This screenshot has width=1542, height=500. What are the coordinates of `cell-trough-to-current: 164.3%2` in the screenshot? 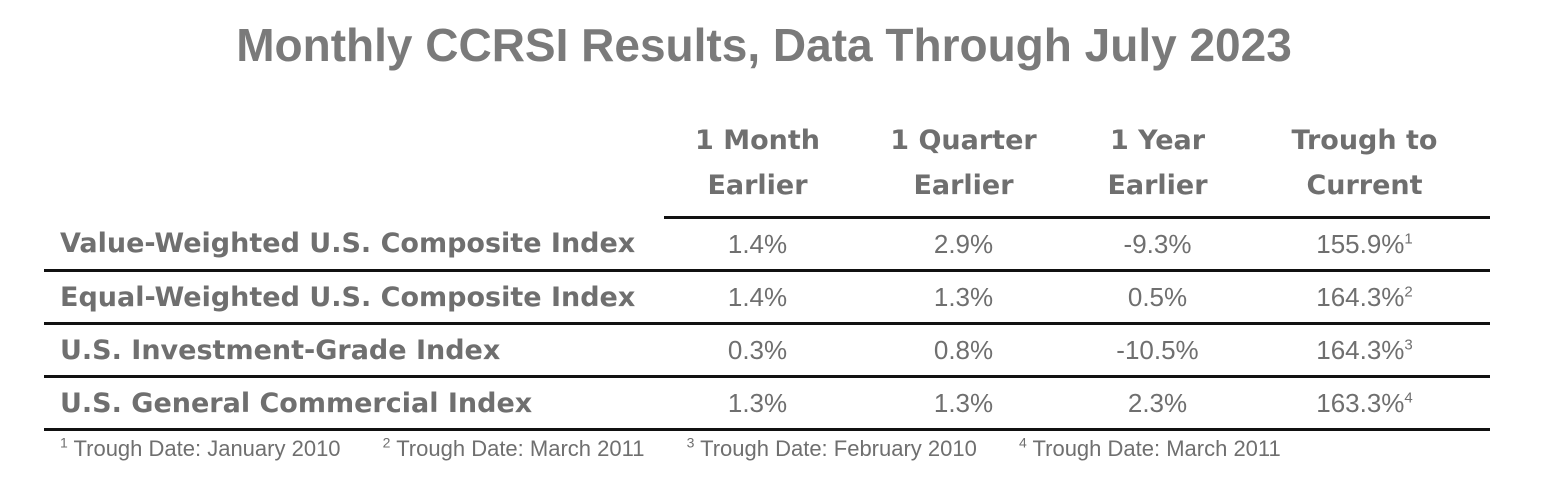 It's located at (1364, 297).